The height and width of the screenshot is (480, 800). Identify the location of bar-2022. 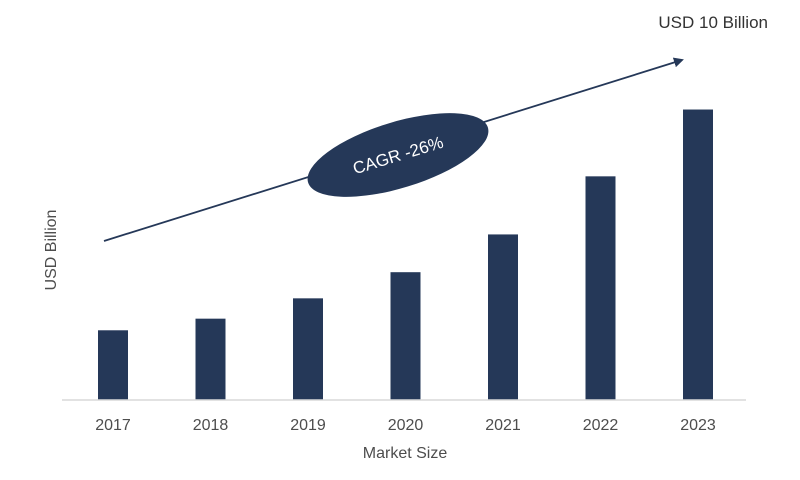
(600, 288).